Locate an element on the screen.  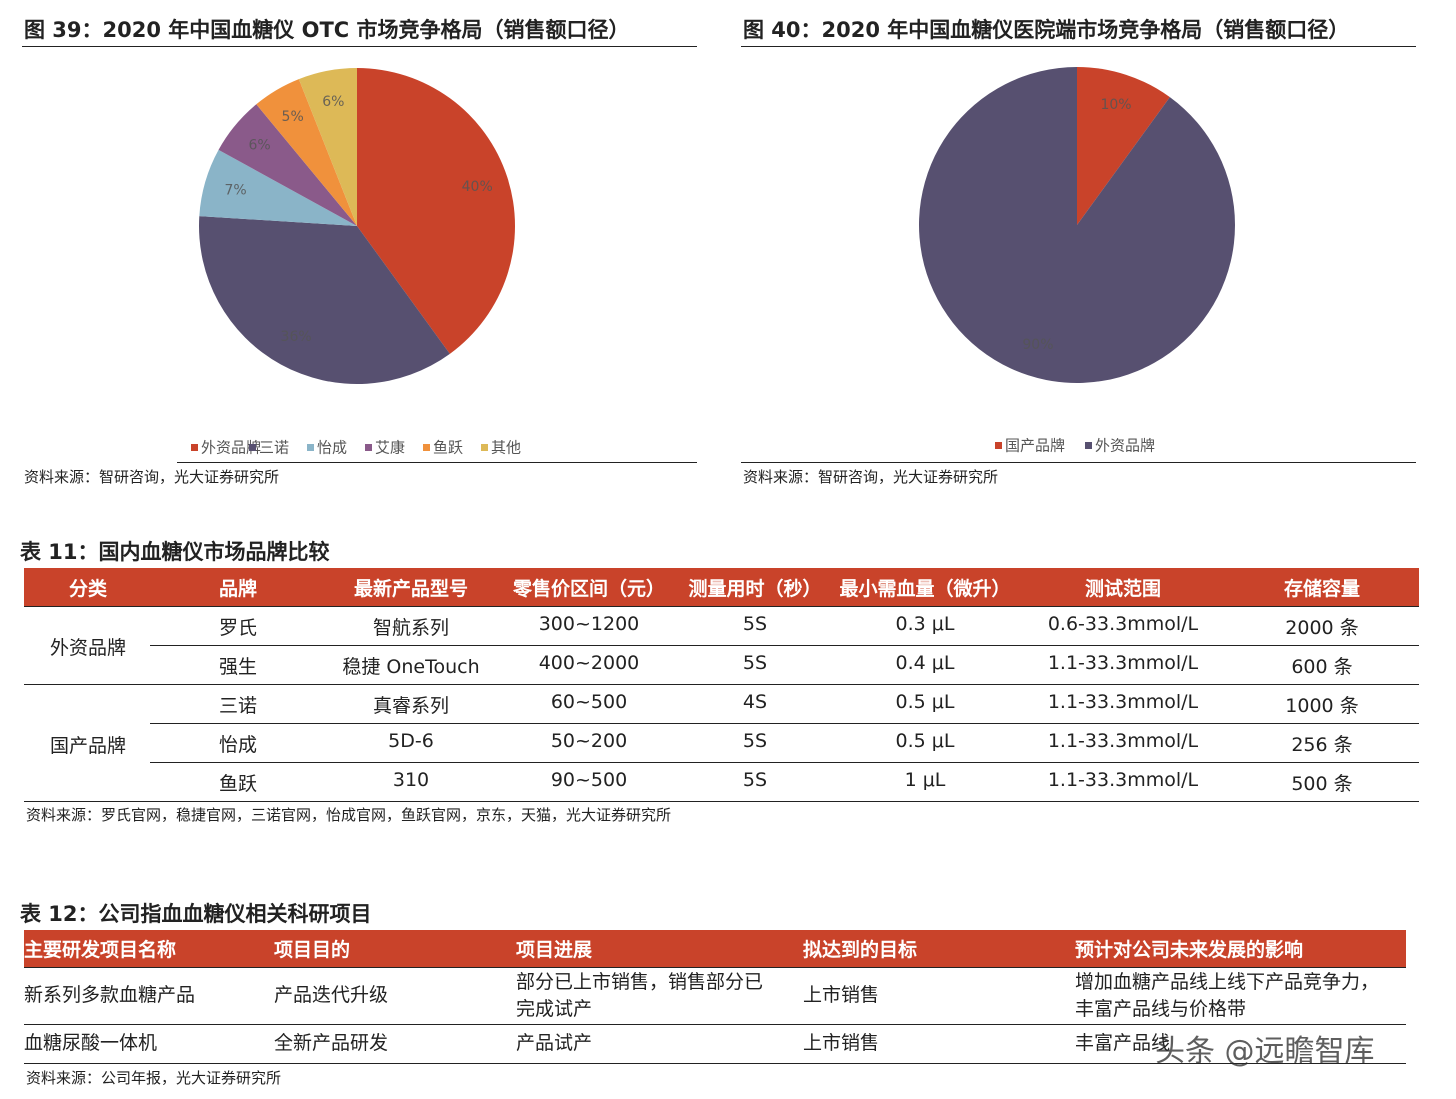
table-cell: 0.5 μL is located at coordinates (925, 702).